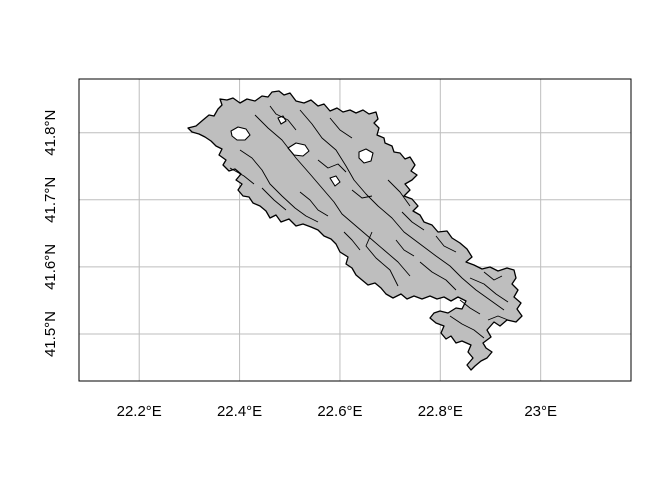 Image resolution: width=672 pixels, height=480 pixels. What do you see at coordinates (50, 334) in the screenshot?
I see `y-tick-label: 41.5°N` at bounding box center [50, 334].